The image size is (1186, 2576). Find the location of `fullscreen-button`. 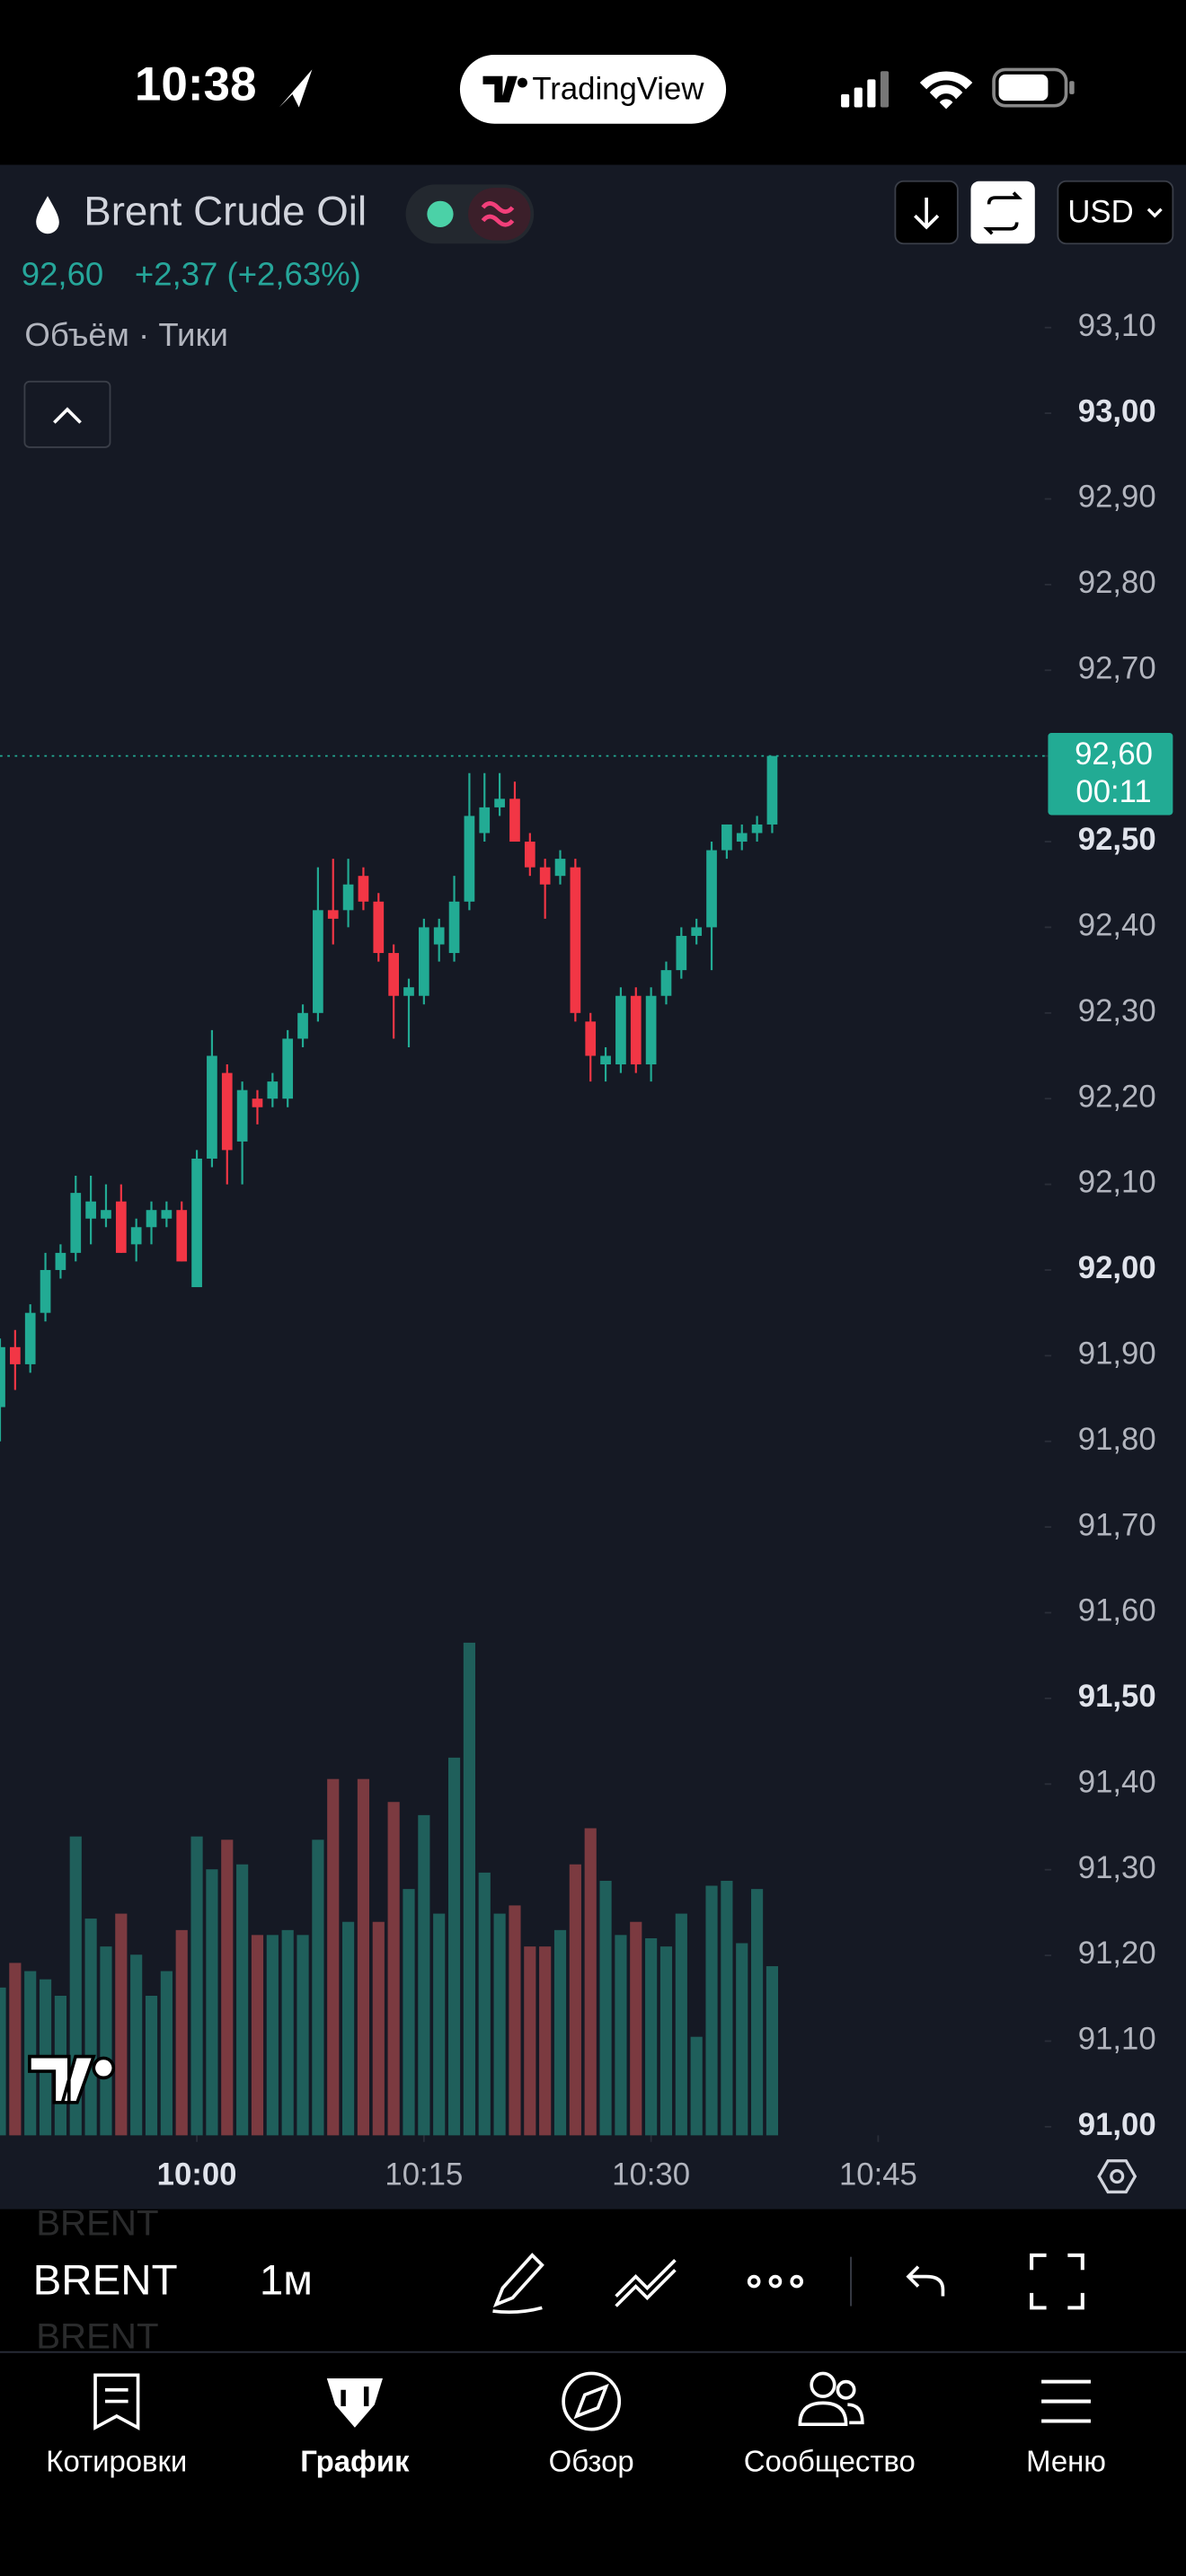

fullscreen-button is located at coordinates (1057, 2281).